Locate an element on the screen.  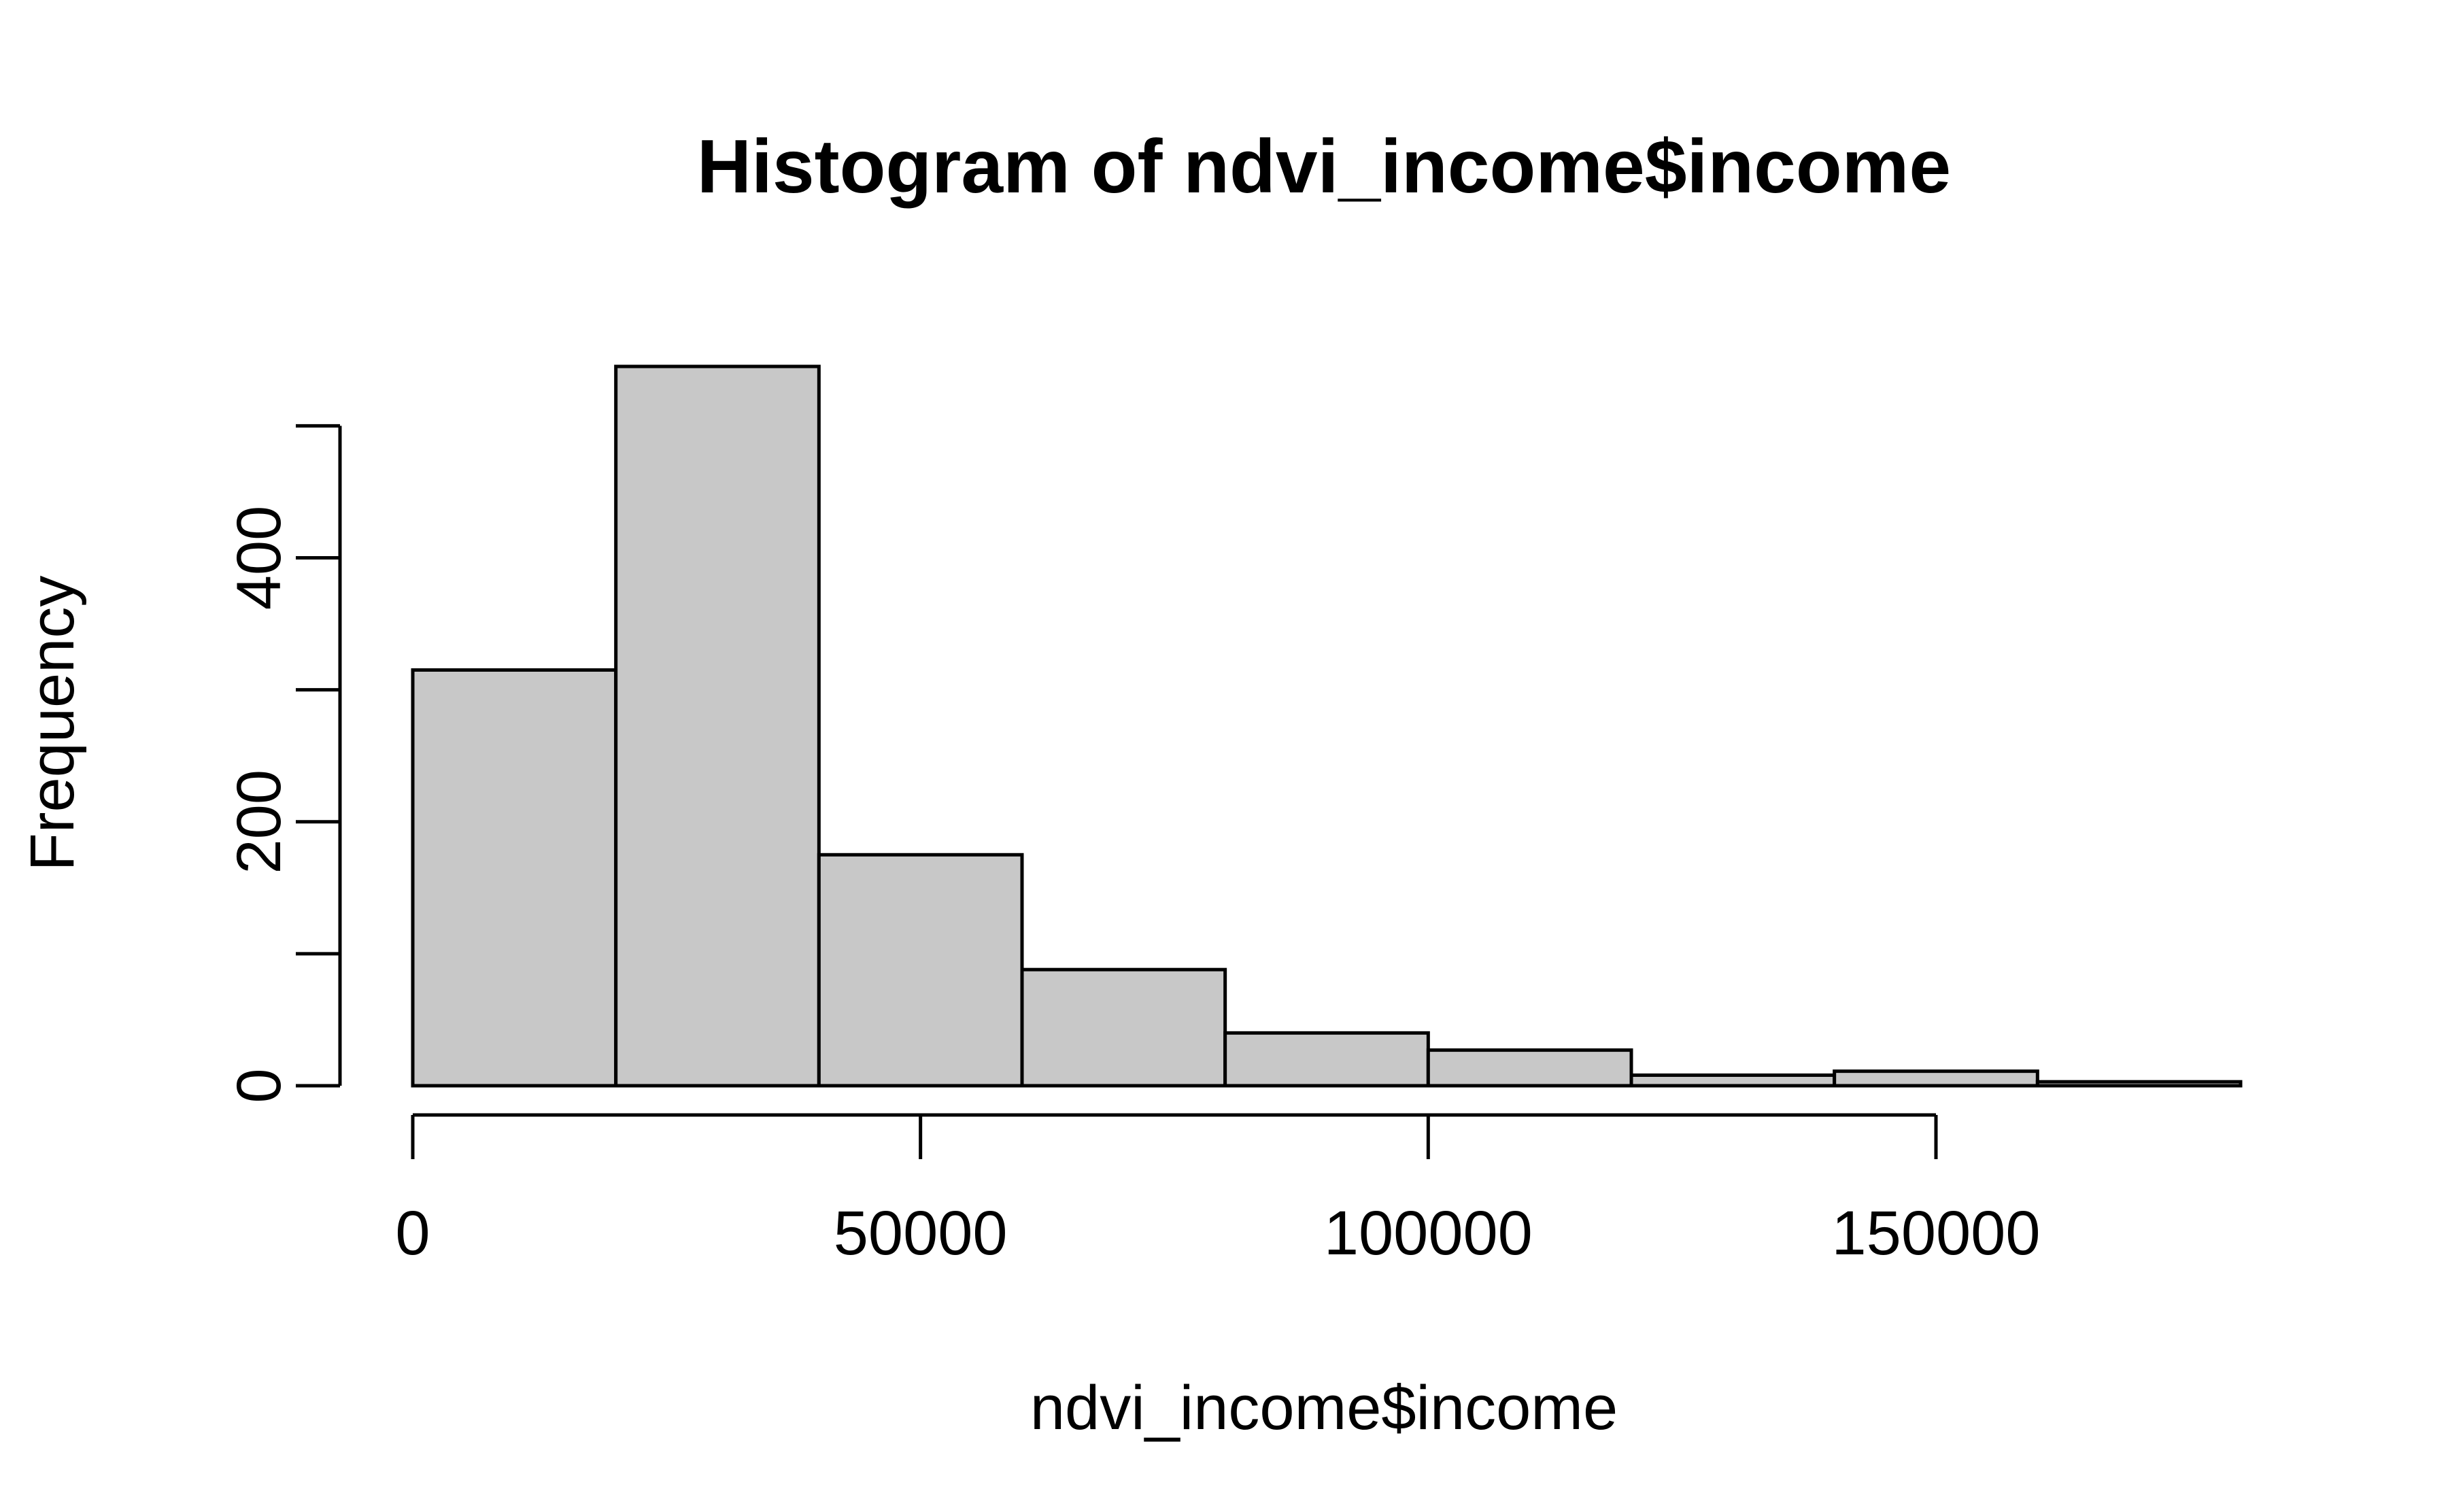
x-tick-label: 150000 is located at coordinates (1937, 1233).